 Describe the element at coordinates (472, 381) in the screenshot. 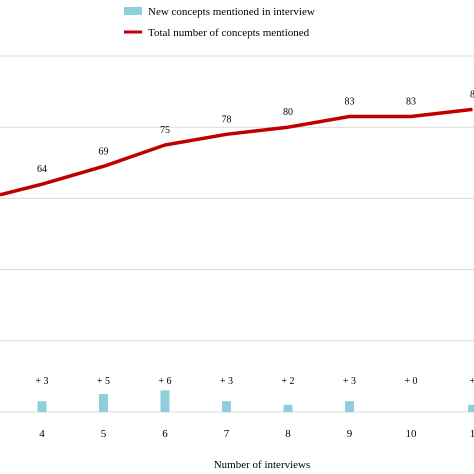

I see `bar-data-label: +` at that location.